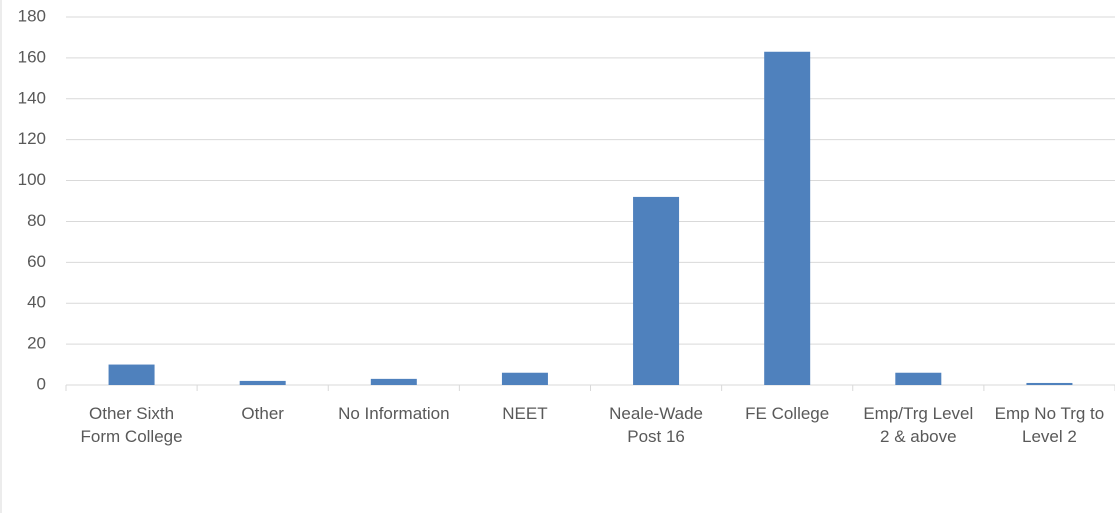 The width and height of the screenshot is (1115, 513). Describe the element at coordinates (656, 425) in the screenshot. I see `x-tick-label: Neale-Wade Post 16` at that location.